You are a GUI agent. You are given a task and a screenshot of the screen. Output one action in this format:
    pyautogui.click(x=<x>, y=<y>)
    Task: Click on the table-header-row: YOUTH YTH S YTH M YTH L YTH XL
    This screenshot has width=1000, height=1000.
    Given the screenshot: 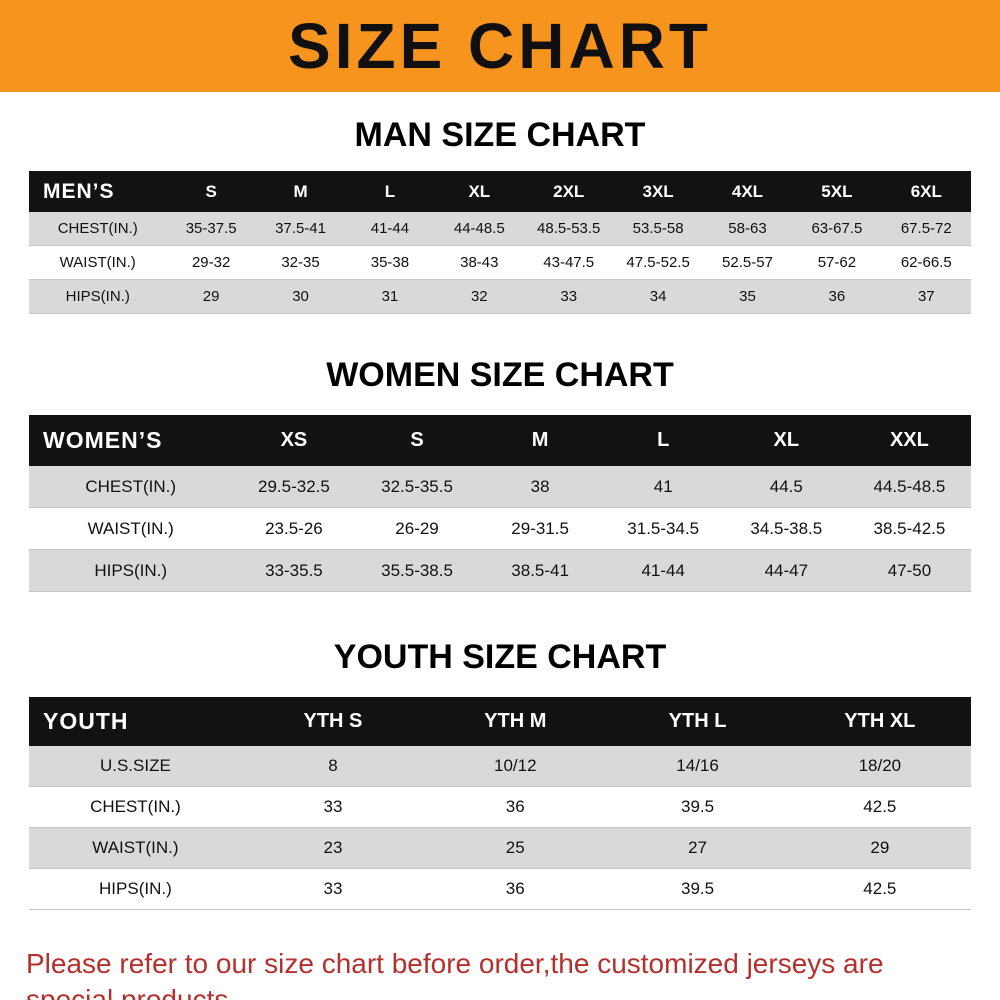 What is the action you would take?
    pyautogui.click(x=500, y=721)
    